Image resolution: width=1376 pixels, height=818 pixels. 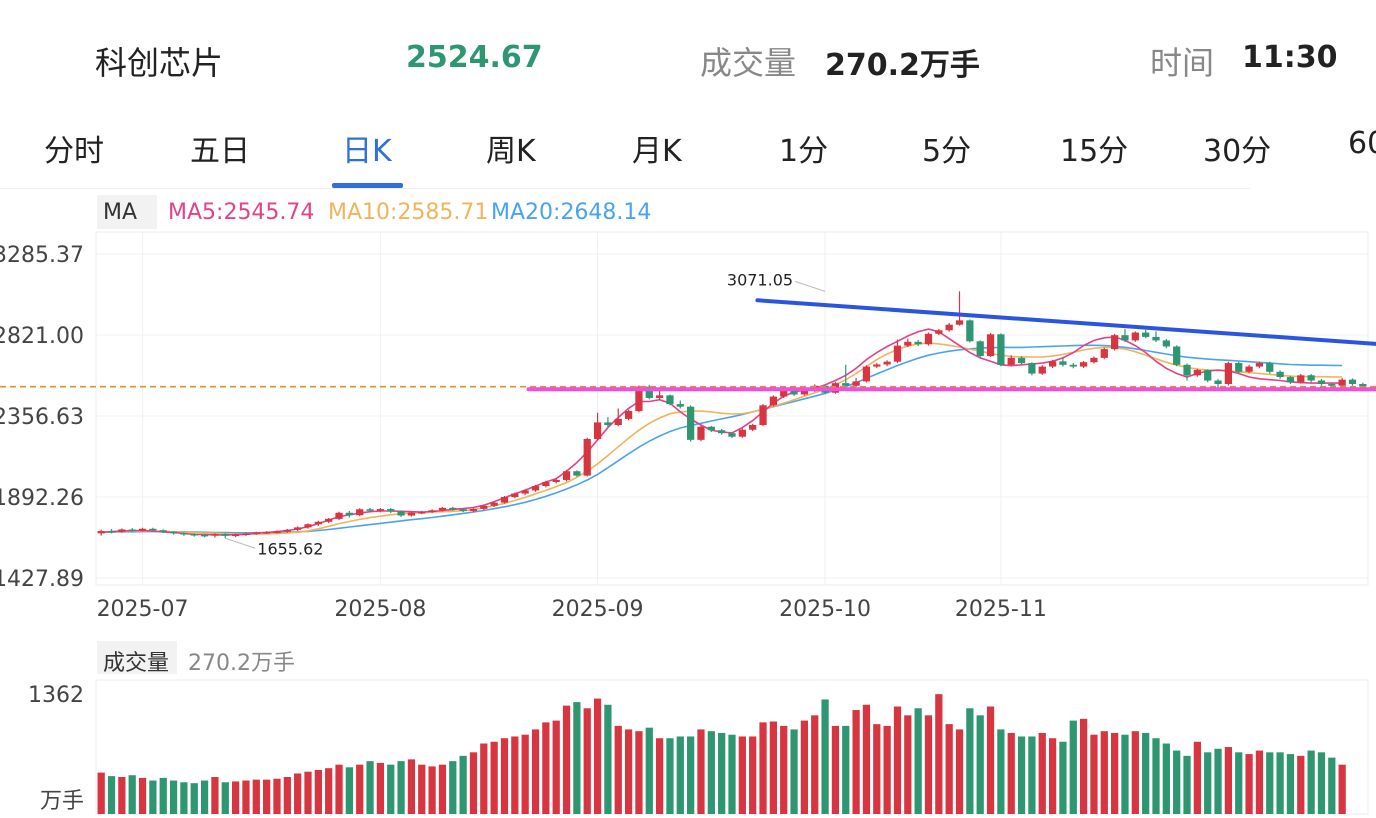 I want to click on tab-monthly-k: 月K, so click(x=657, y=151).